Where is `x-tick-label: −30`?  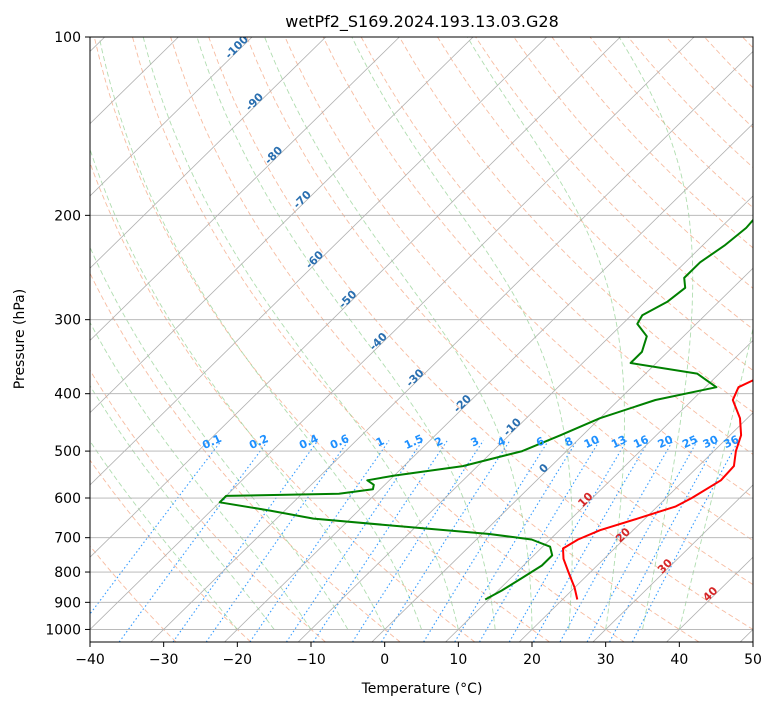 x-tick-label: −30 is located at coordinates (164, 660).